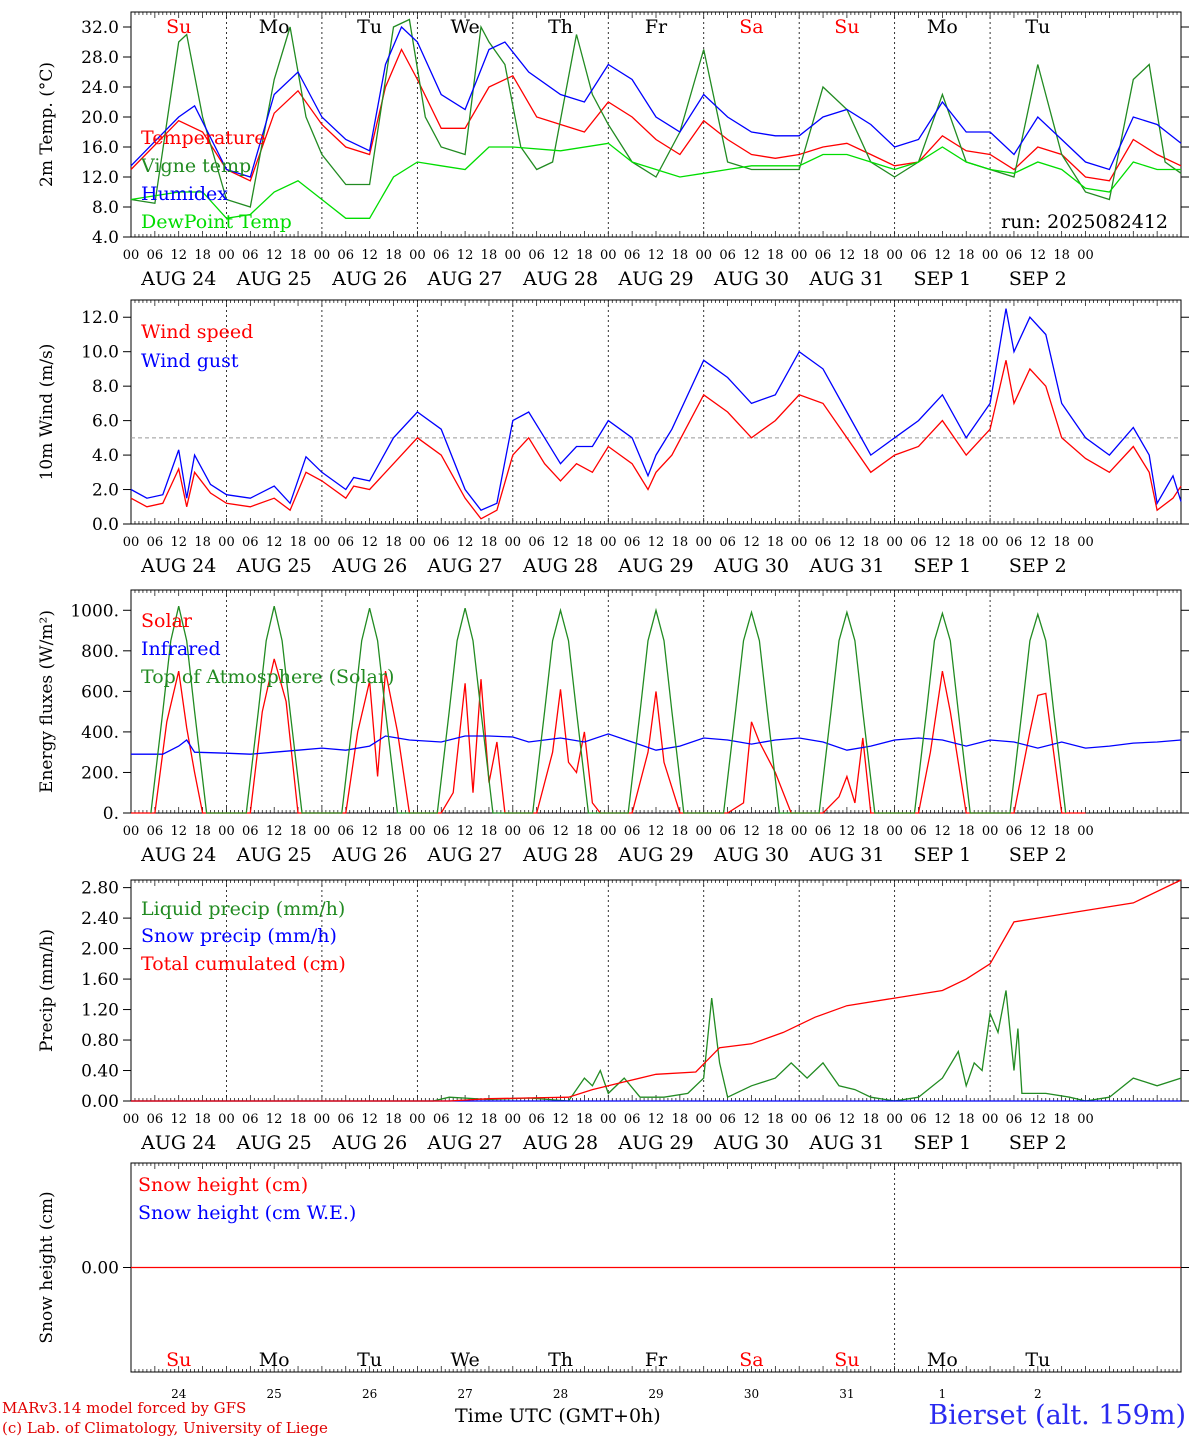  Describe the element at coordinates (178, 855) in the screenshot. I see `date-label: AUG 24` at that location.